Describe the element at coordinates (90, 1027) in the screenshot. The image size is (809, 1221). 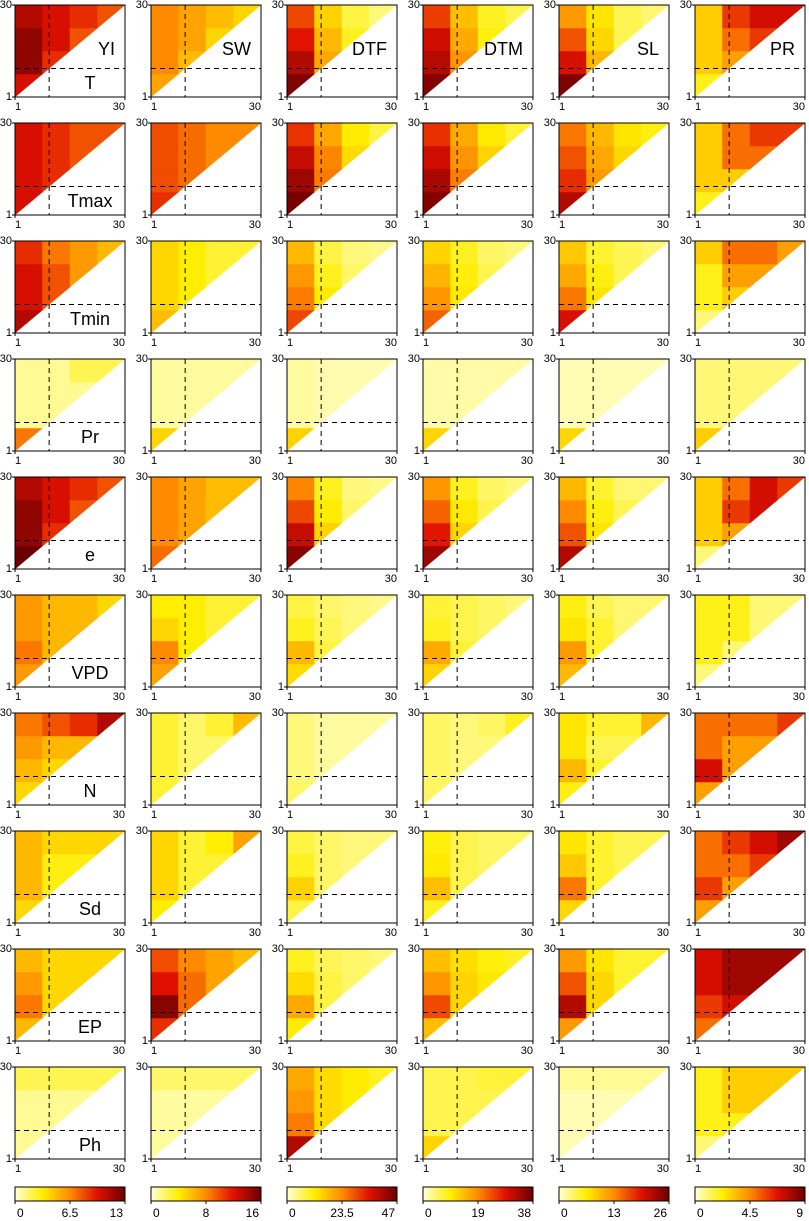
I see `row-label: EP` at that location.